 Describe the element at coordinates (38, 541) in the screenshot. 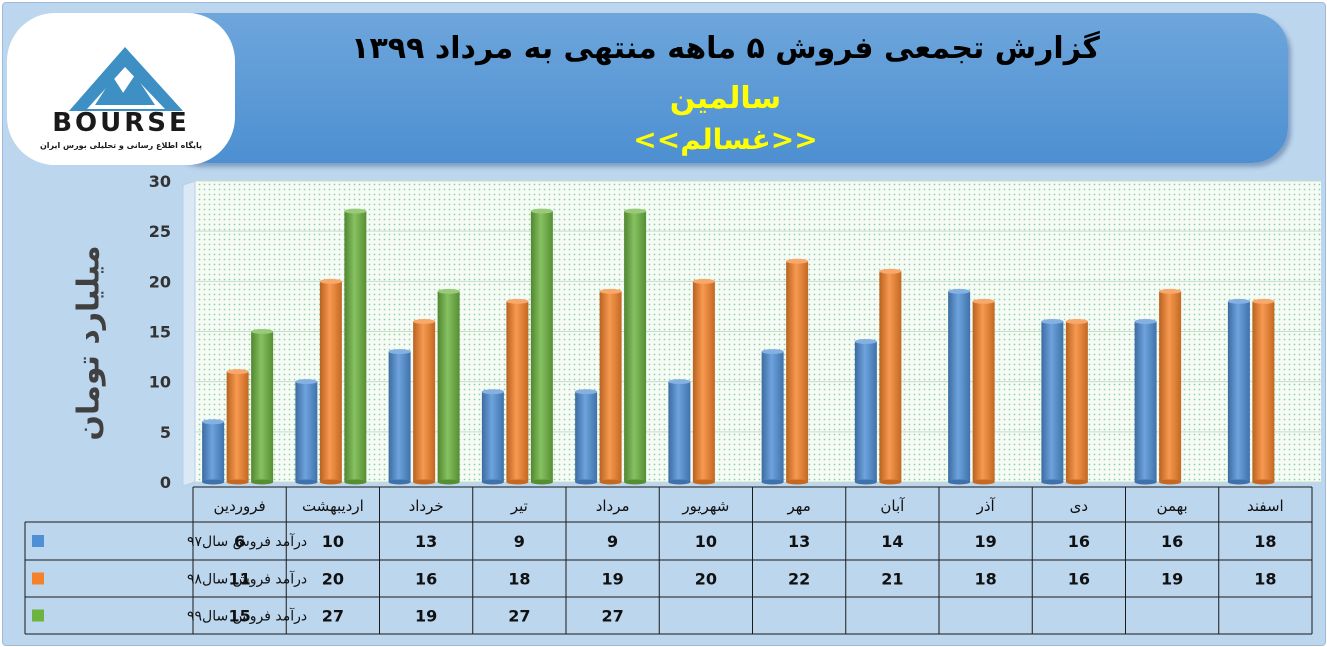

I see `legend-swatch` at that location.